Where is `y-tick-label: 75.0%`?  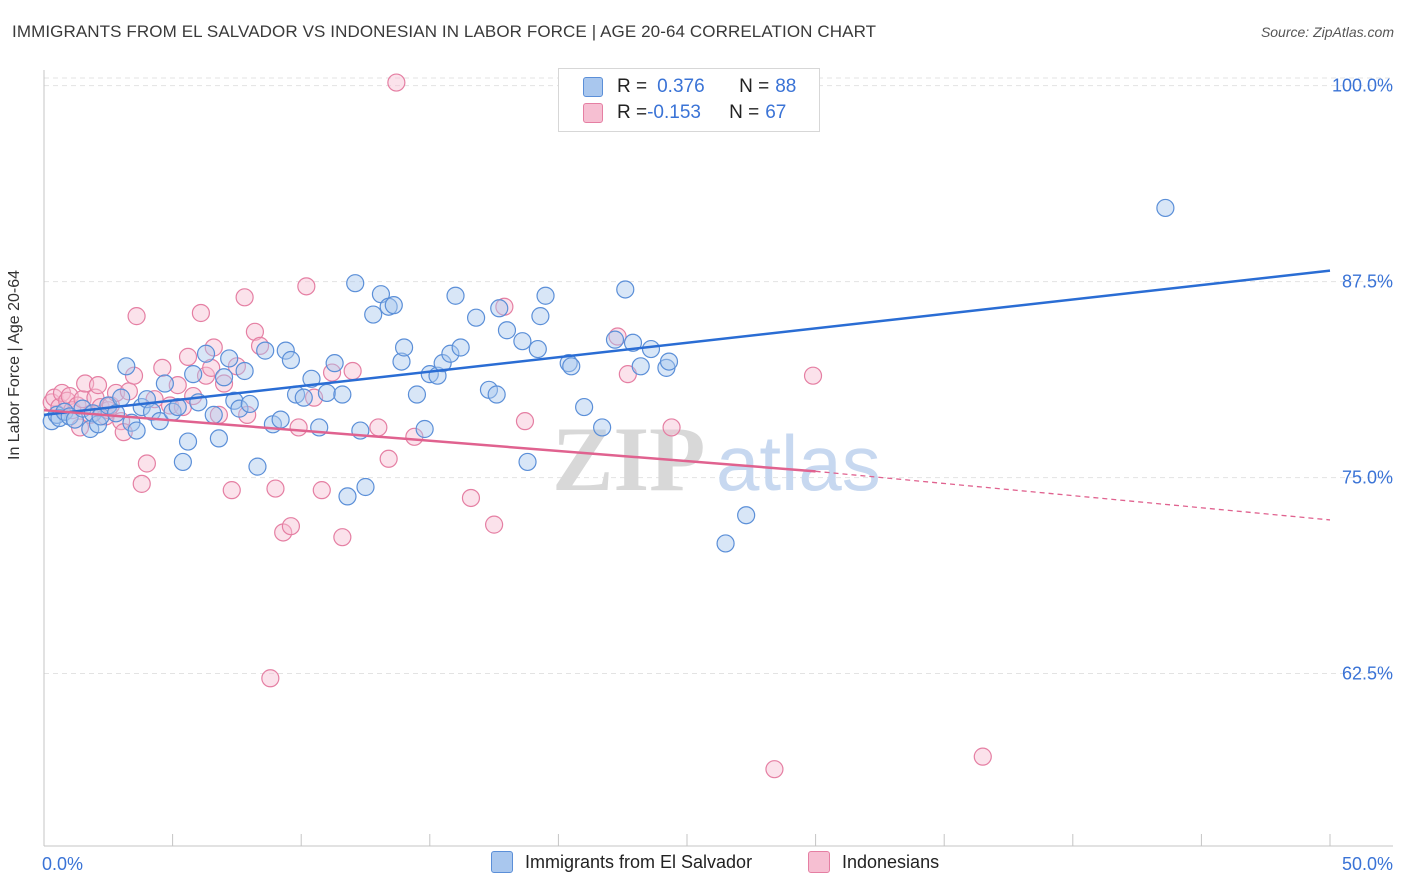 y-tick-label: 75.0% is located at coordinates (1367, 478).